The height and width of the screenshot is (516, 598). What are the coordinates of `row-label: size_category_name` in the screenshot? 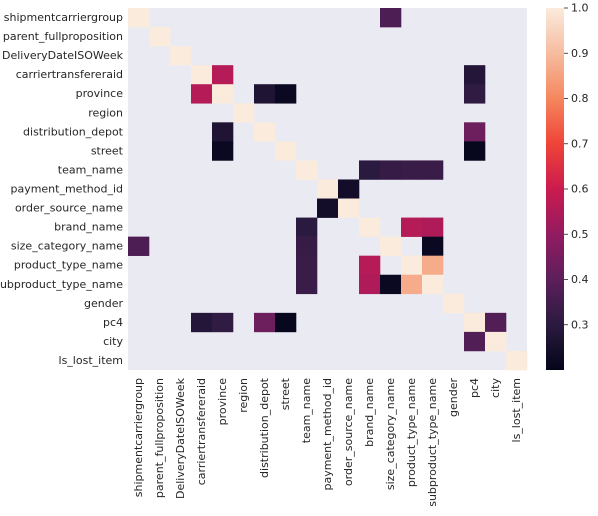 It's located at (67, 246).